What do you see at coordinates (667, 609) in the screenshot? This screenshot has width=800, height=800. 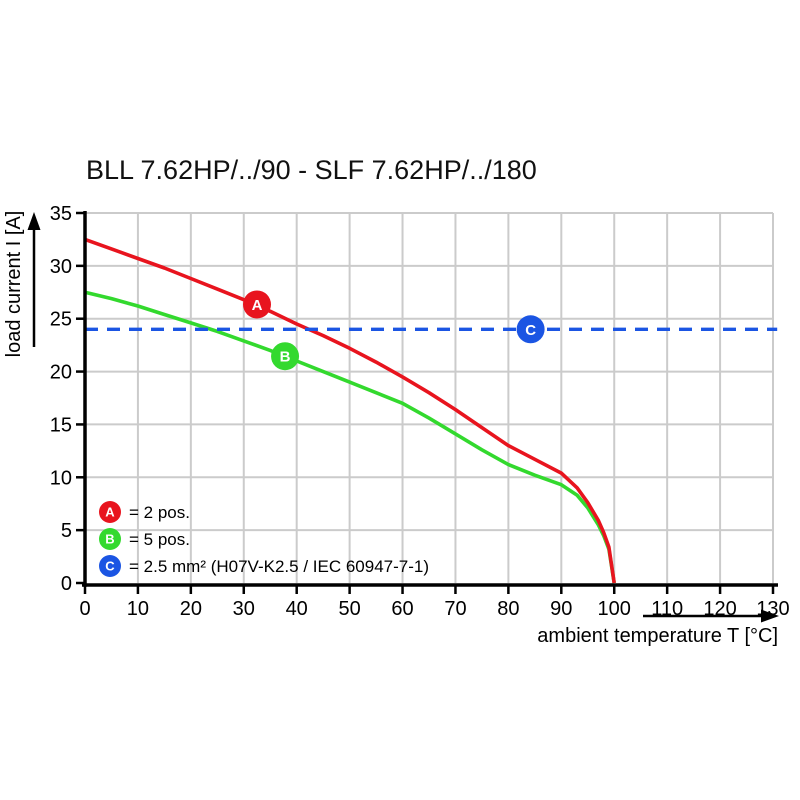 I see `x-tick-label: 110` at bounding box center [667, 609].